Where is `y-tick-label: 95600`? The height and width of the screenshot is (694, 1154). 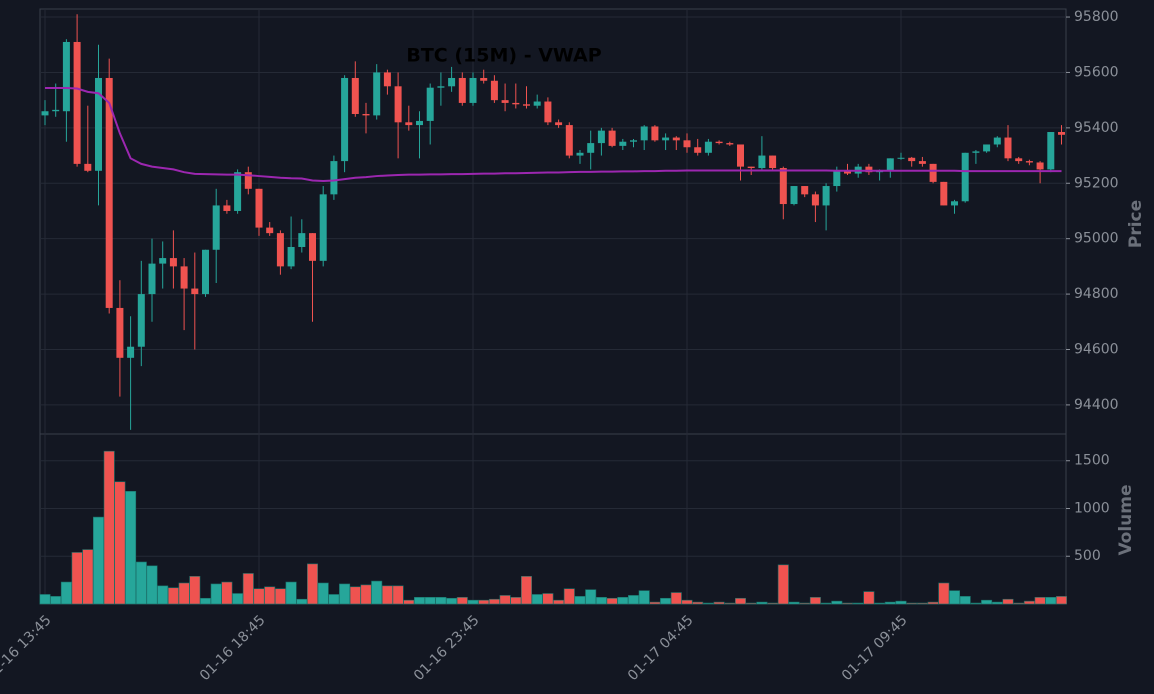 y-tick-label: 95600 is located at coordinates (1096, 72).